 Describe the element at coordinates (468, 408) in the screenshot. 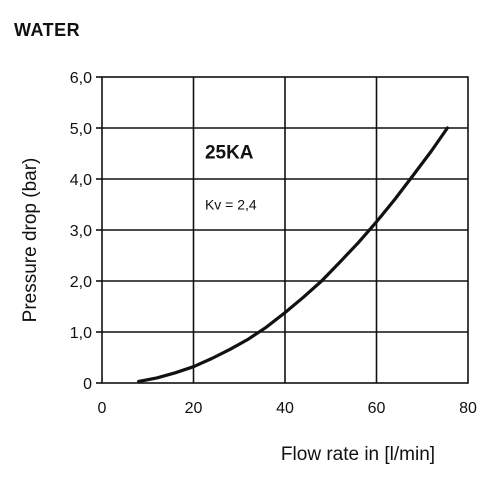

I see `x-tick-label: 80` at that location.